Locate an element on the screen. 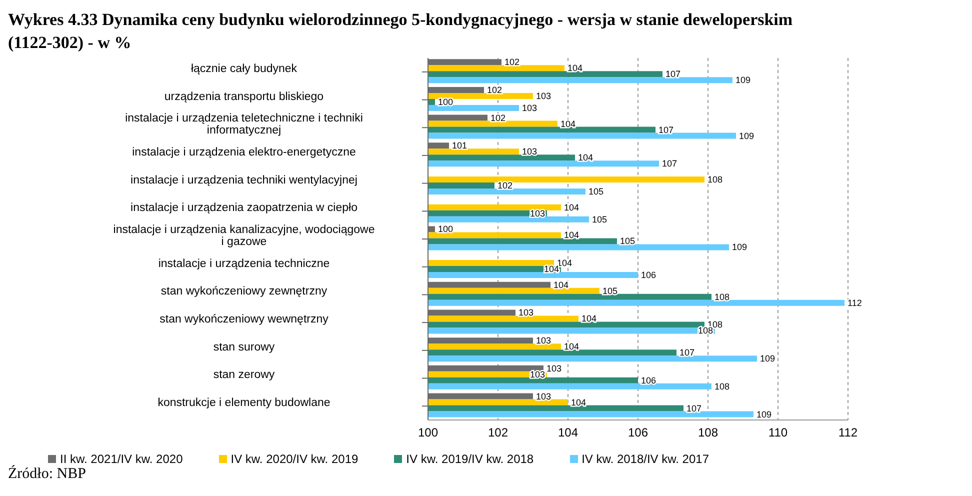 The image size is (972, 496). y-tick-label: instalacje i urządzenia zaopatrzenia w ciepło is located at coordinates (244, 208).